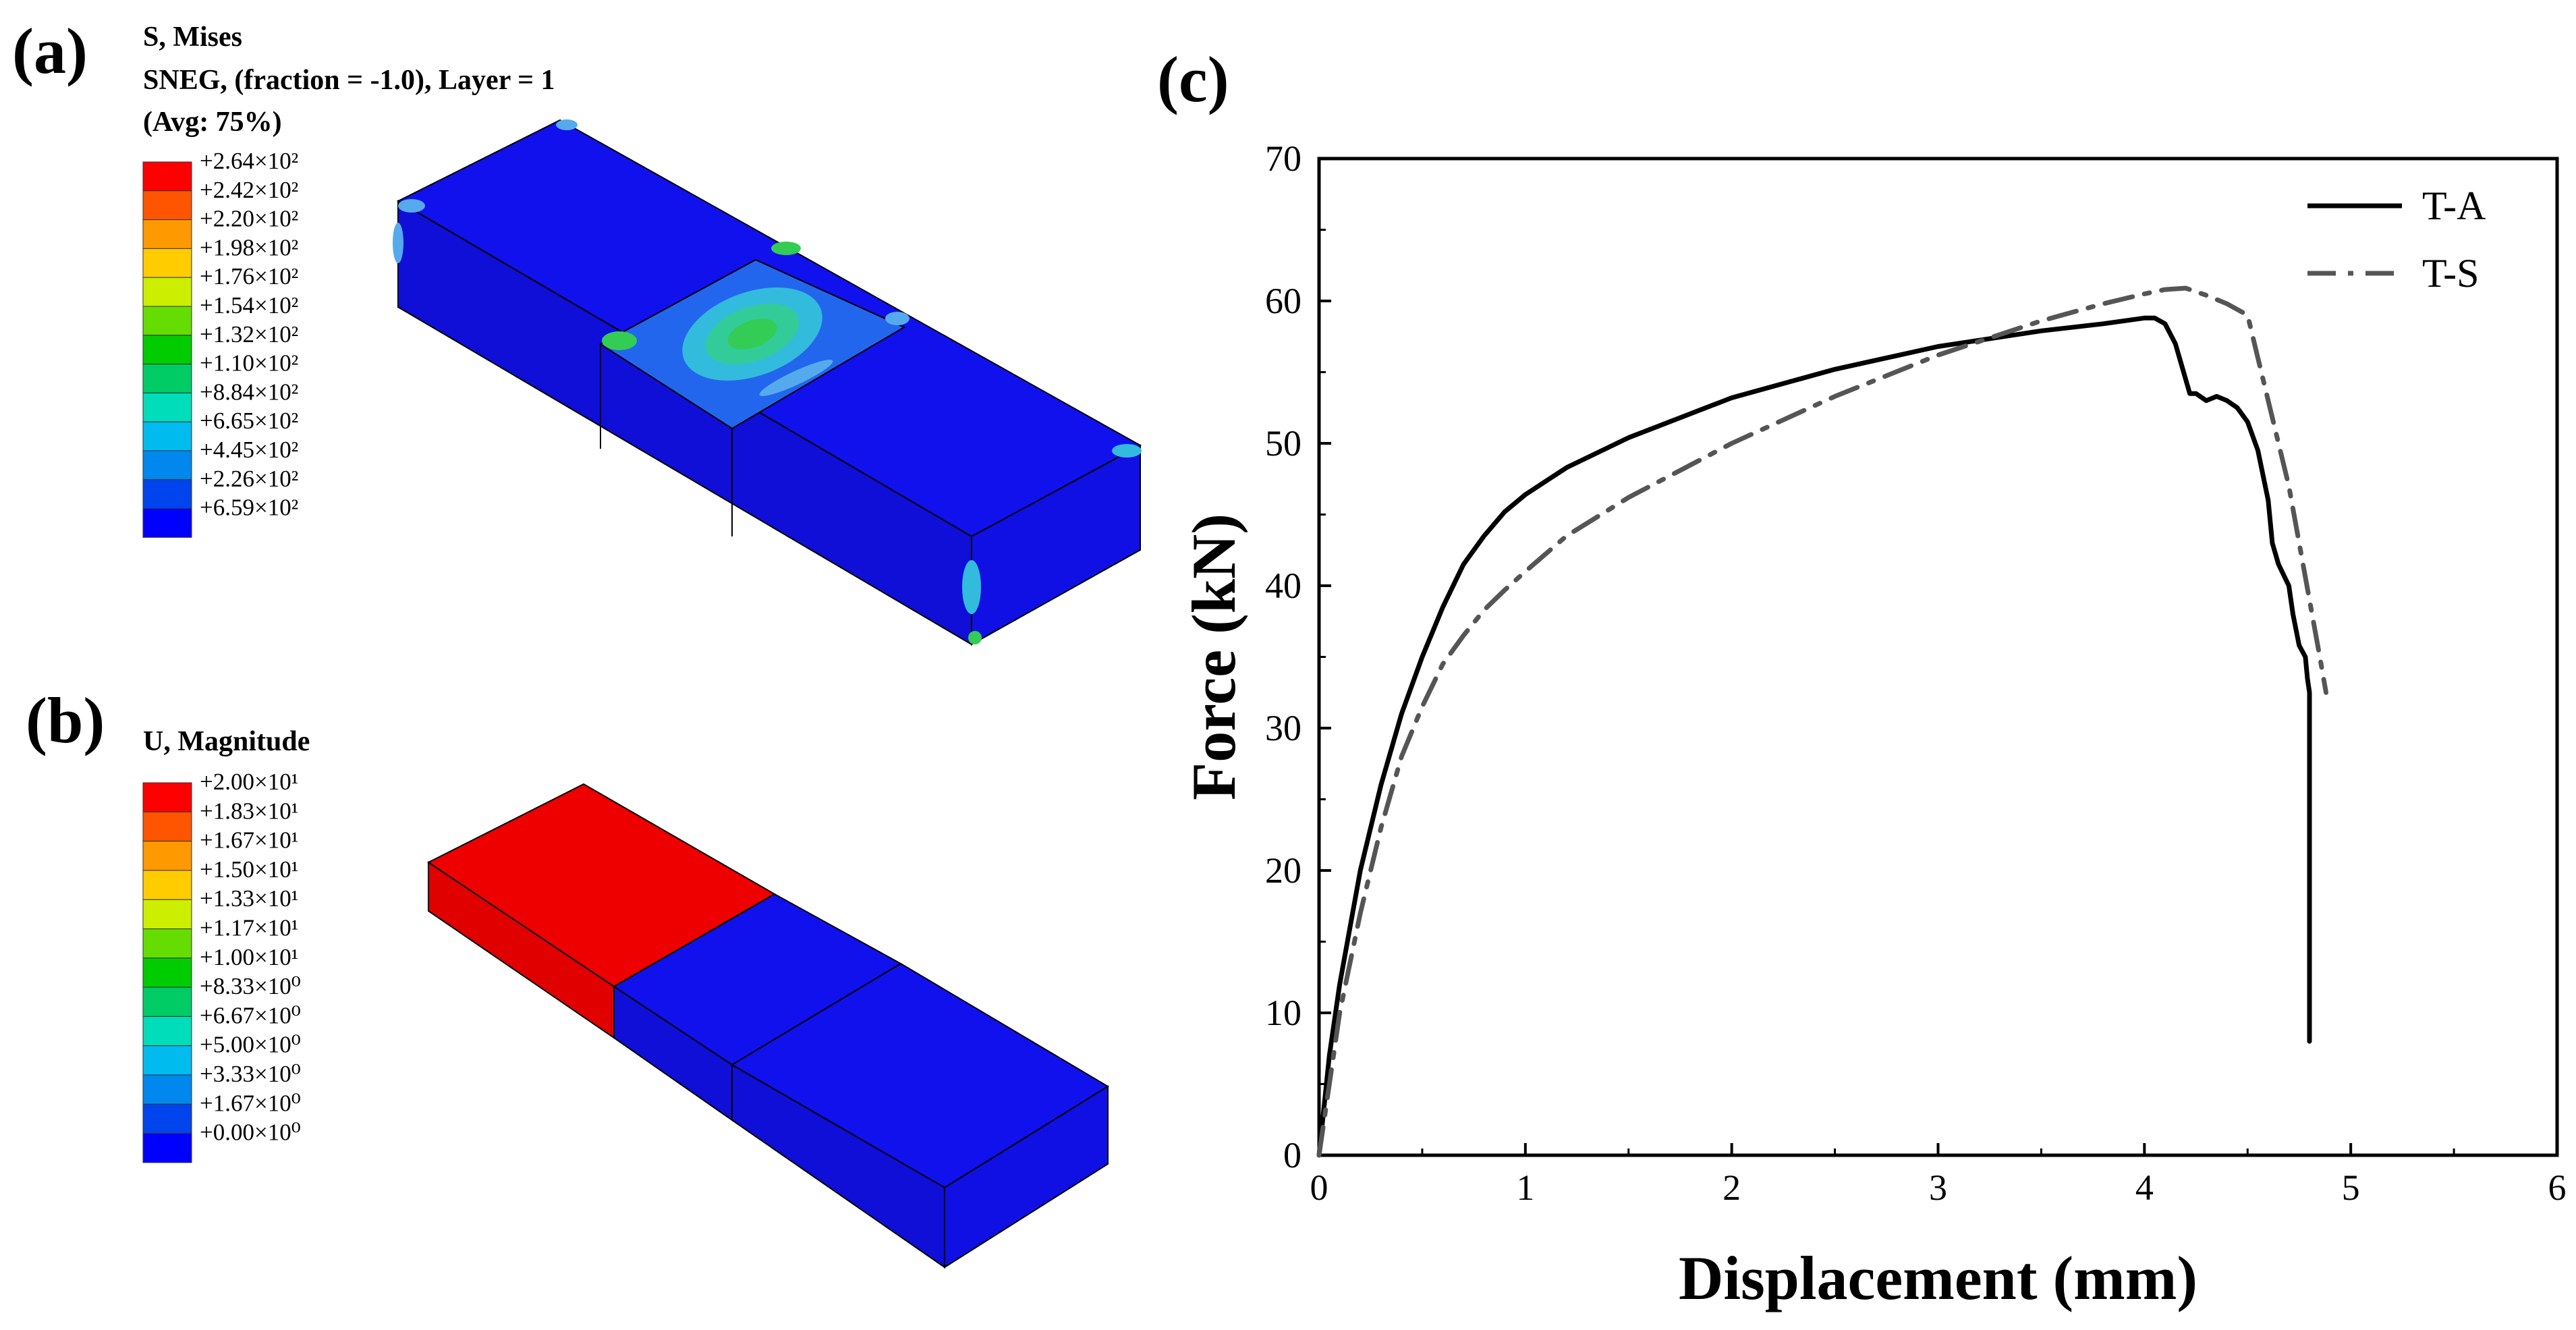  I want to click on legend-value-12: +2.26×10², so click(249, 479).